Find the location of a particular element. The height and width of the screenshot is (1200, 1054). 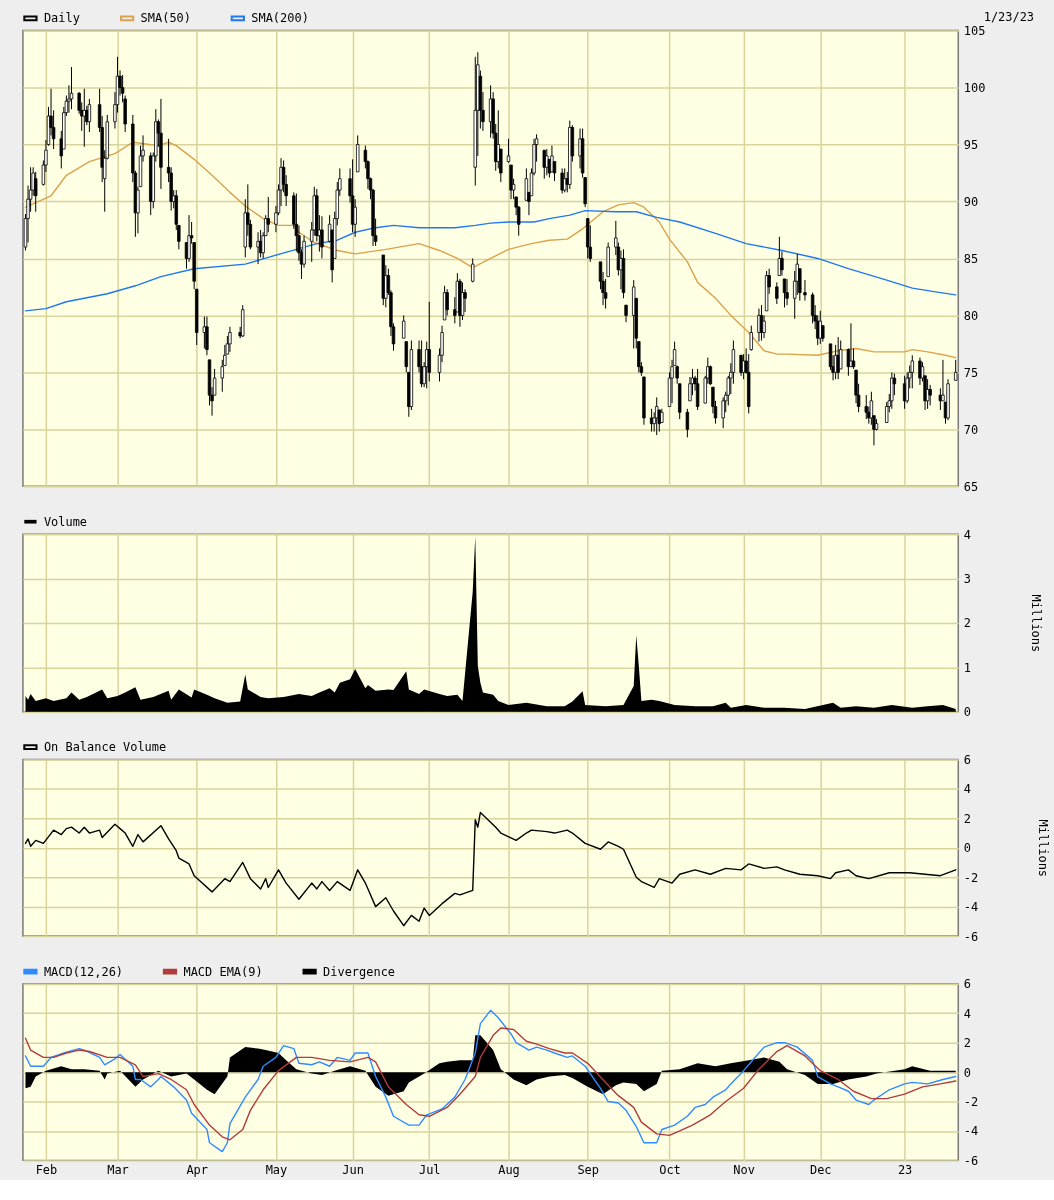

y-tick-label: 70 is located at coordinates (971, 429).